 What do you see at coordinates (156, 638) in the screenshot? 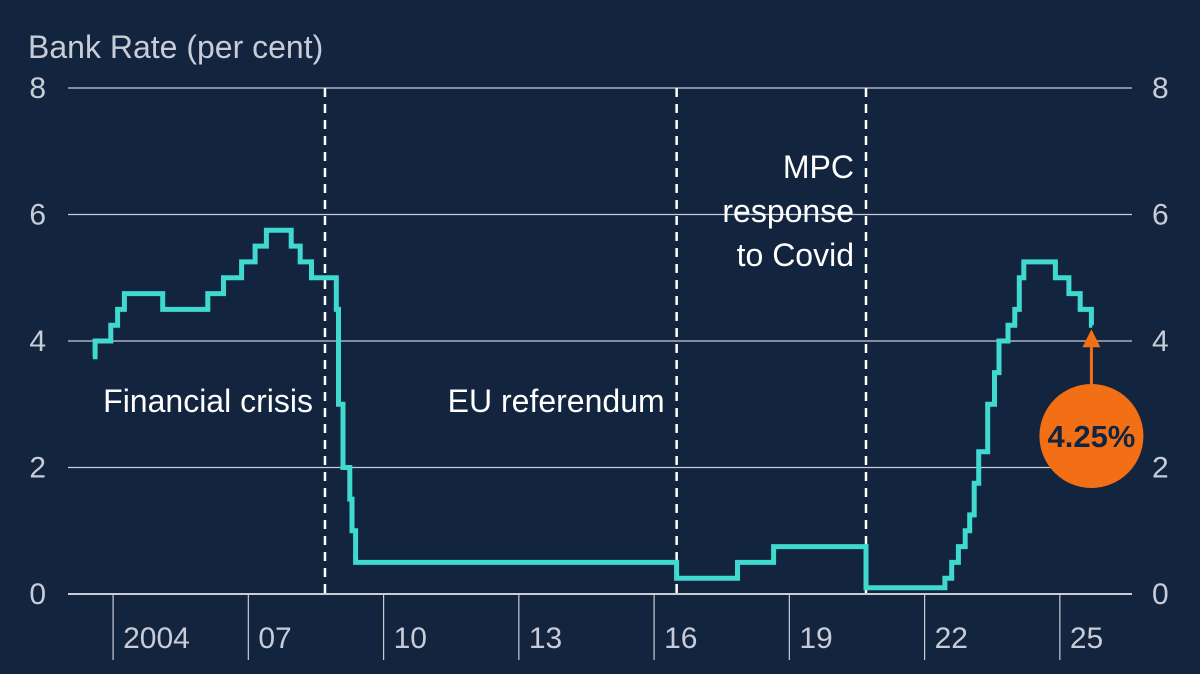
I see `x-tick-label: 2004` at bounding box center [156, 638].